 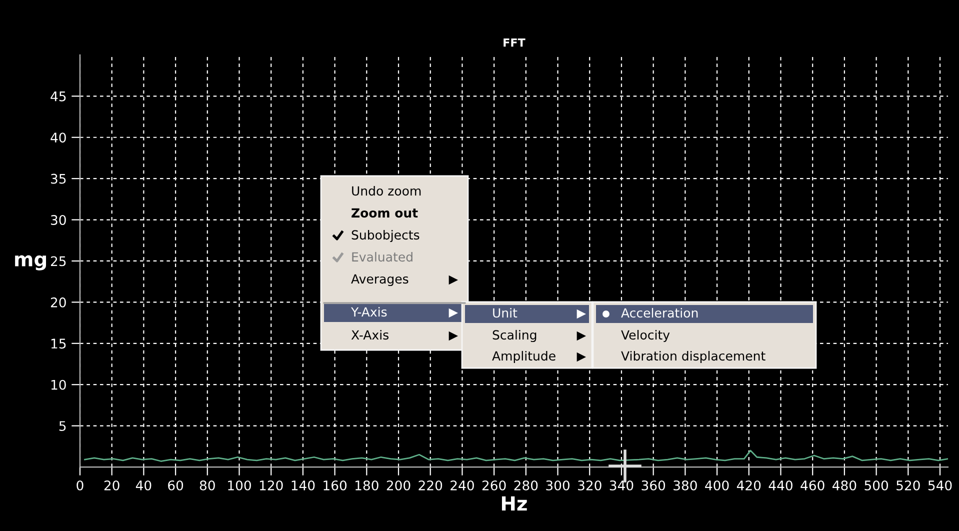 I want to click on x-tick-label: 60, so click(x=176, y=485).